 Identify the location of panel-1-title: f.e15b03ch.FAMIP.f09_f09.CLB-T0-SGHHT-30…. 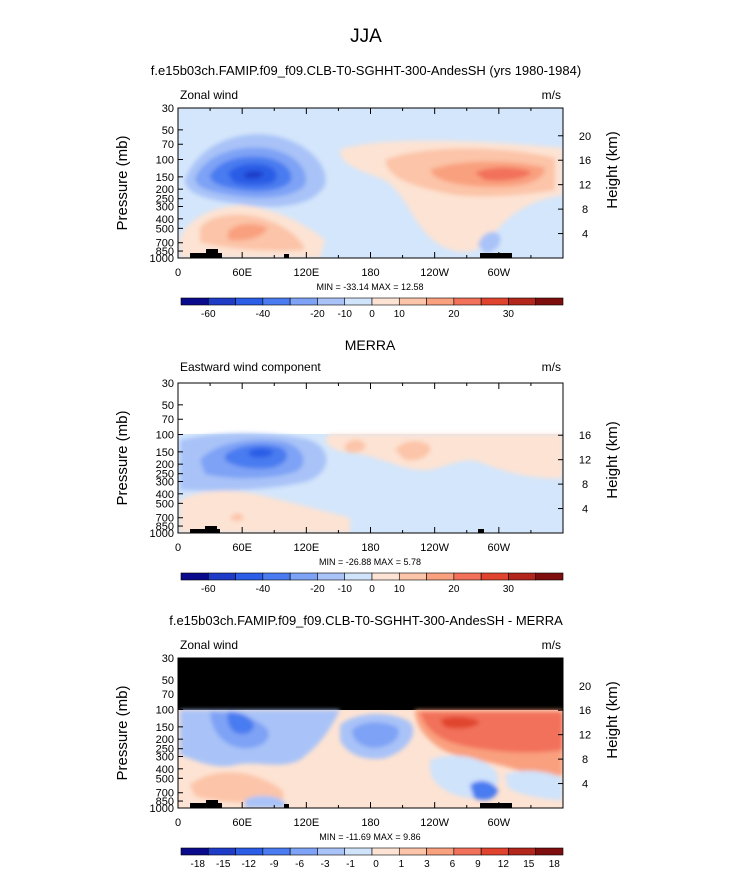
(366, 70).